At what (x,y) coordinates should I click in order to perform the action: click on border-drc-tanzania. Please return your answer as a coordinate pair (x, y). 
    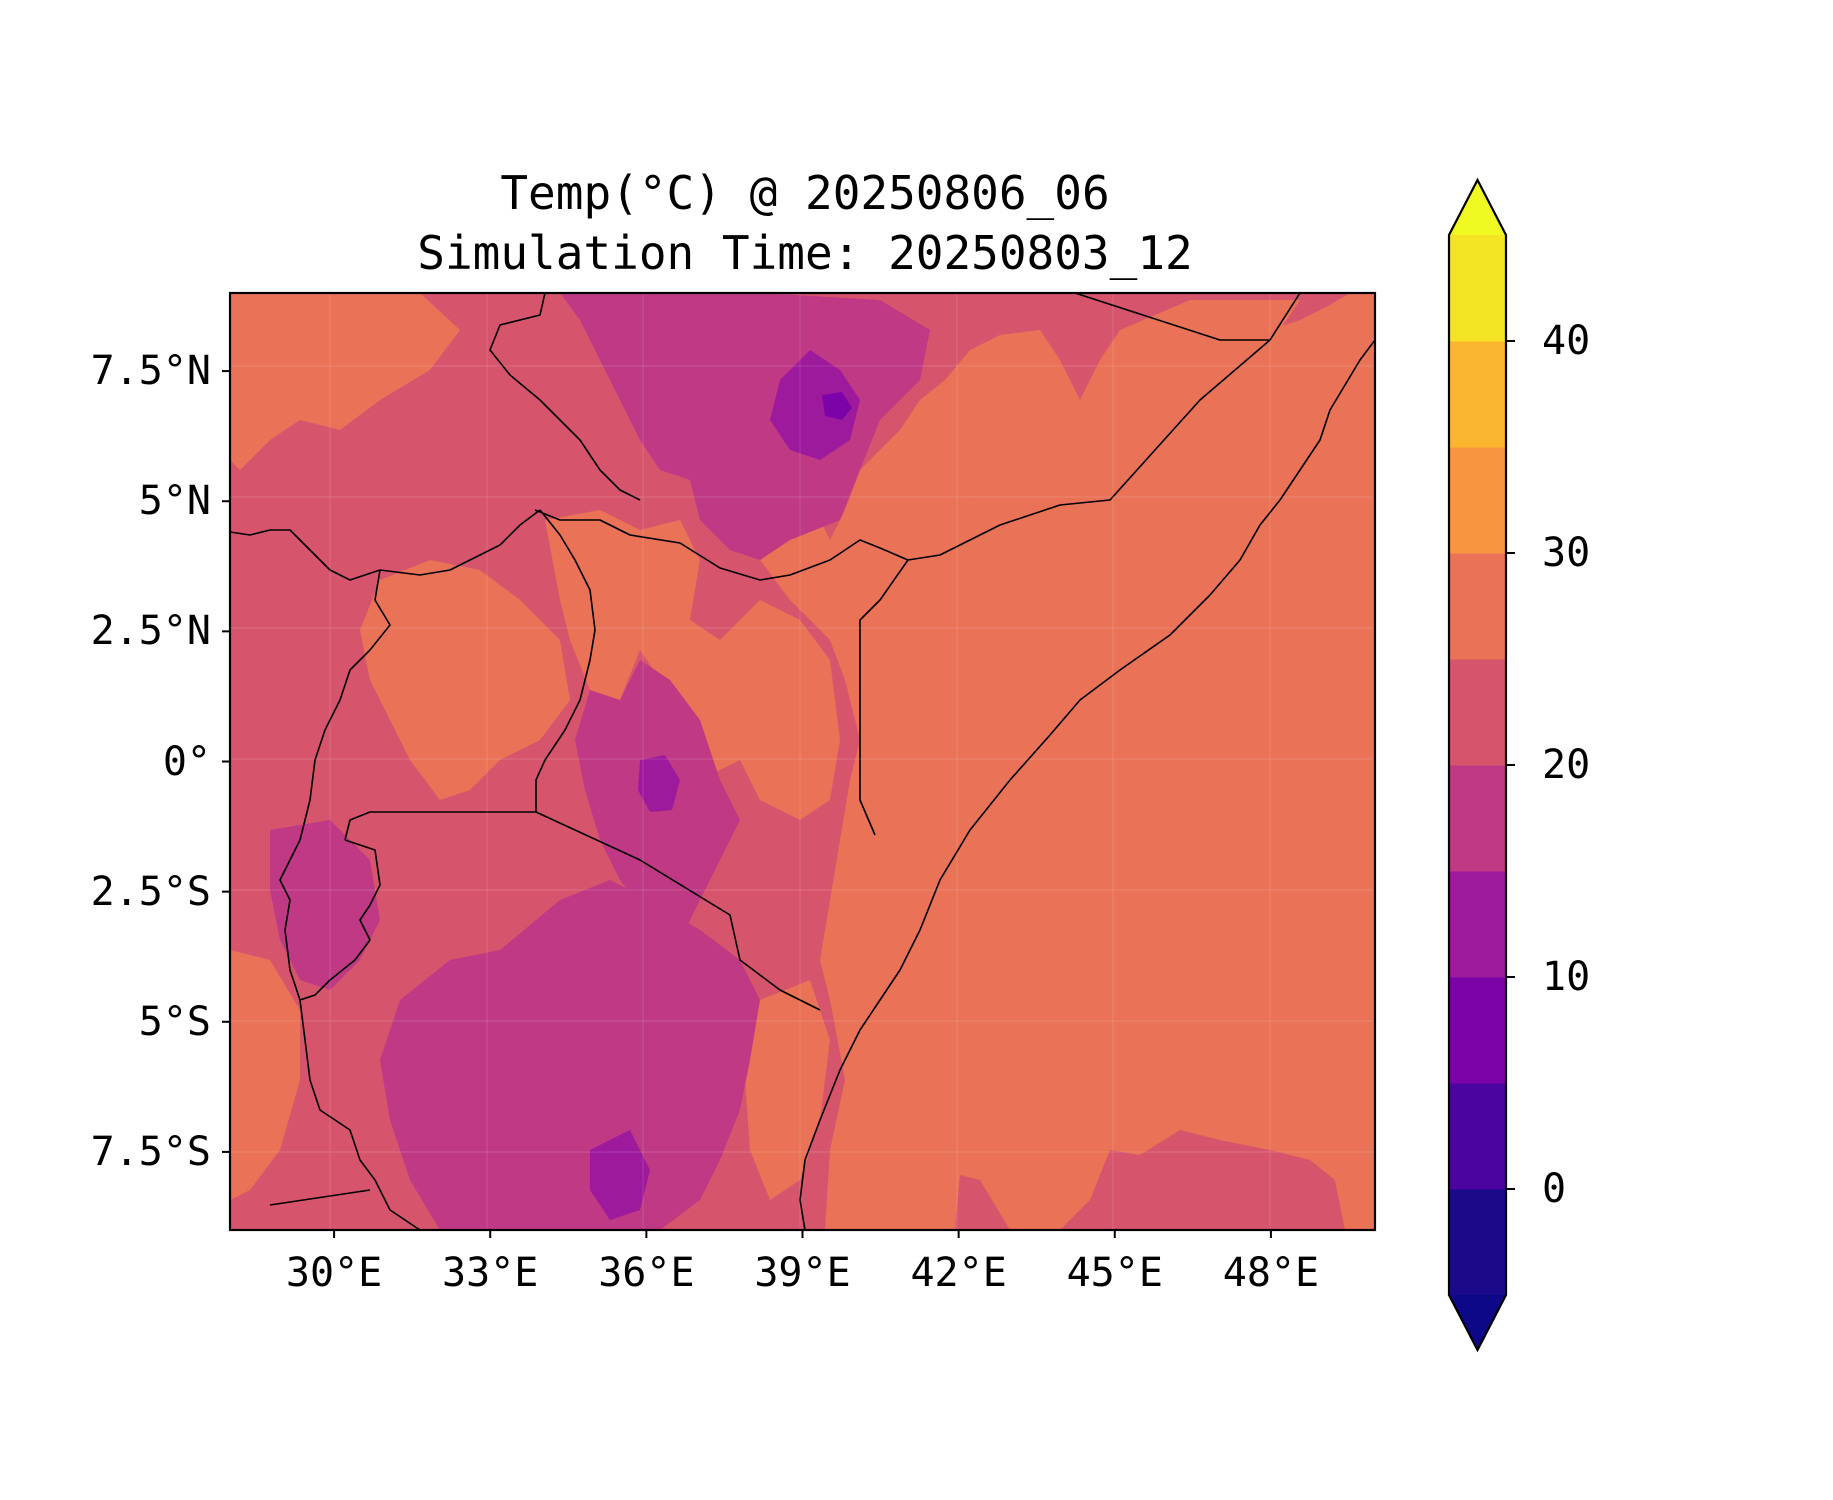
    Looking at the image, I should click on (350, 1034).